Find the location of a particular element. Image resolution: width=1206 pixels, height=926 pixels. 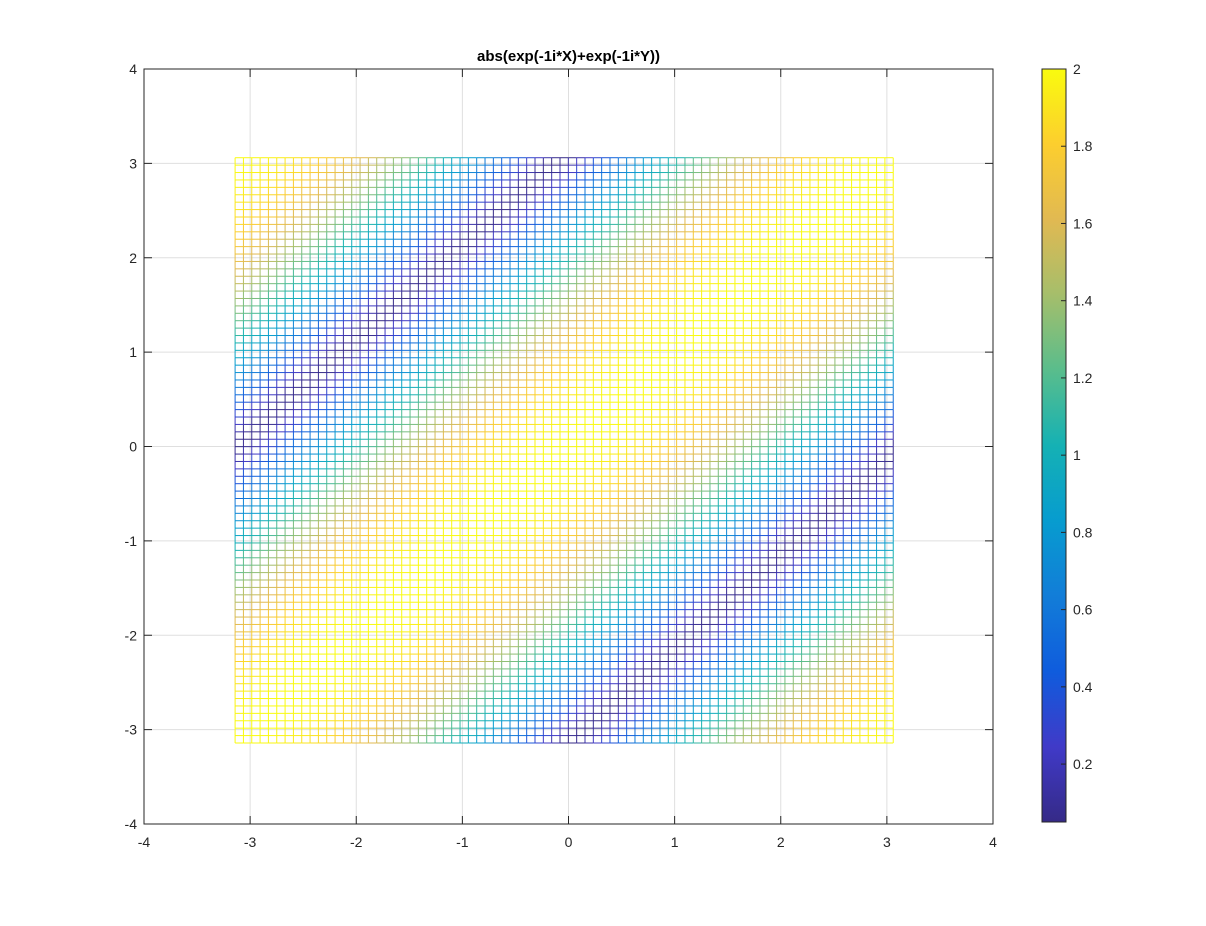

chart-title: abs(exp(-1i*X)+exp(-1i*Y)) is located at coordinates (568, 56).